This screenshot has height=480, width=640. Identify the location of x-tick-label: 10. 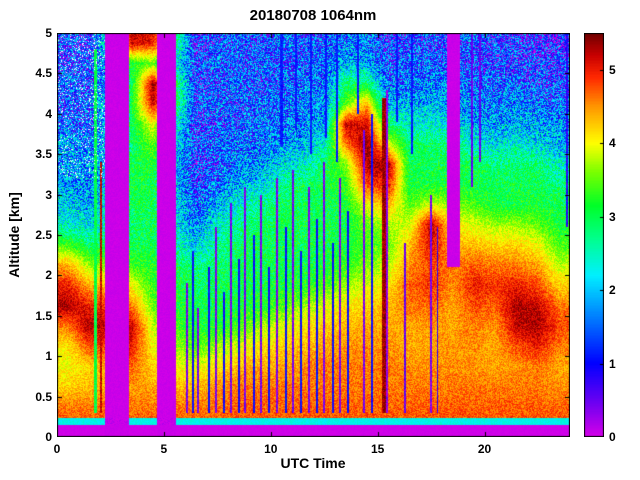
(271, 449).